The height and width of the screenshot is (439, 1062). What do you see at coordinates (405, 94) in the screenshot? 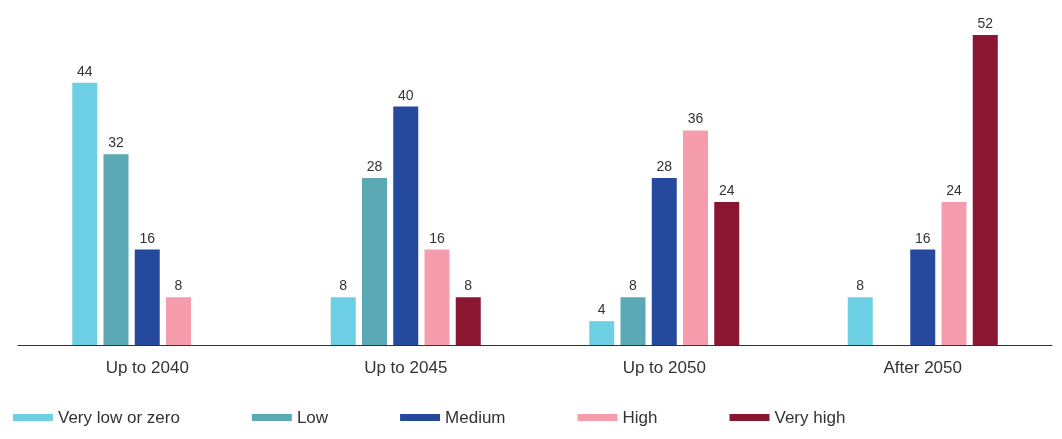
I see `data-label: 40` at bounding box center [405, 94].